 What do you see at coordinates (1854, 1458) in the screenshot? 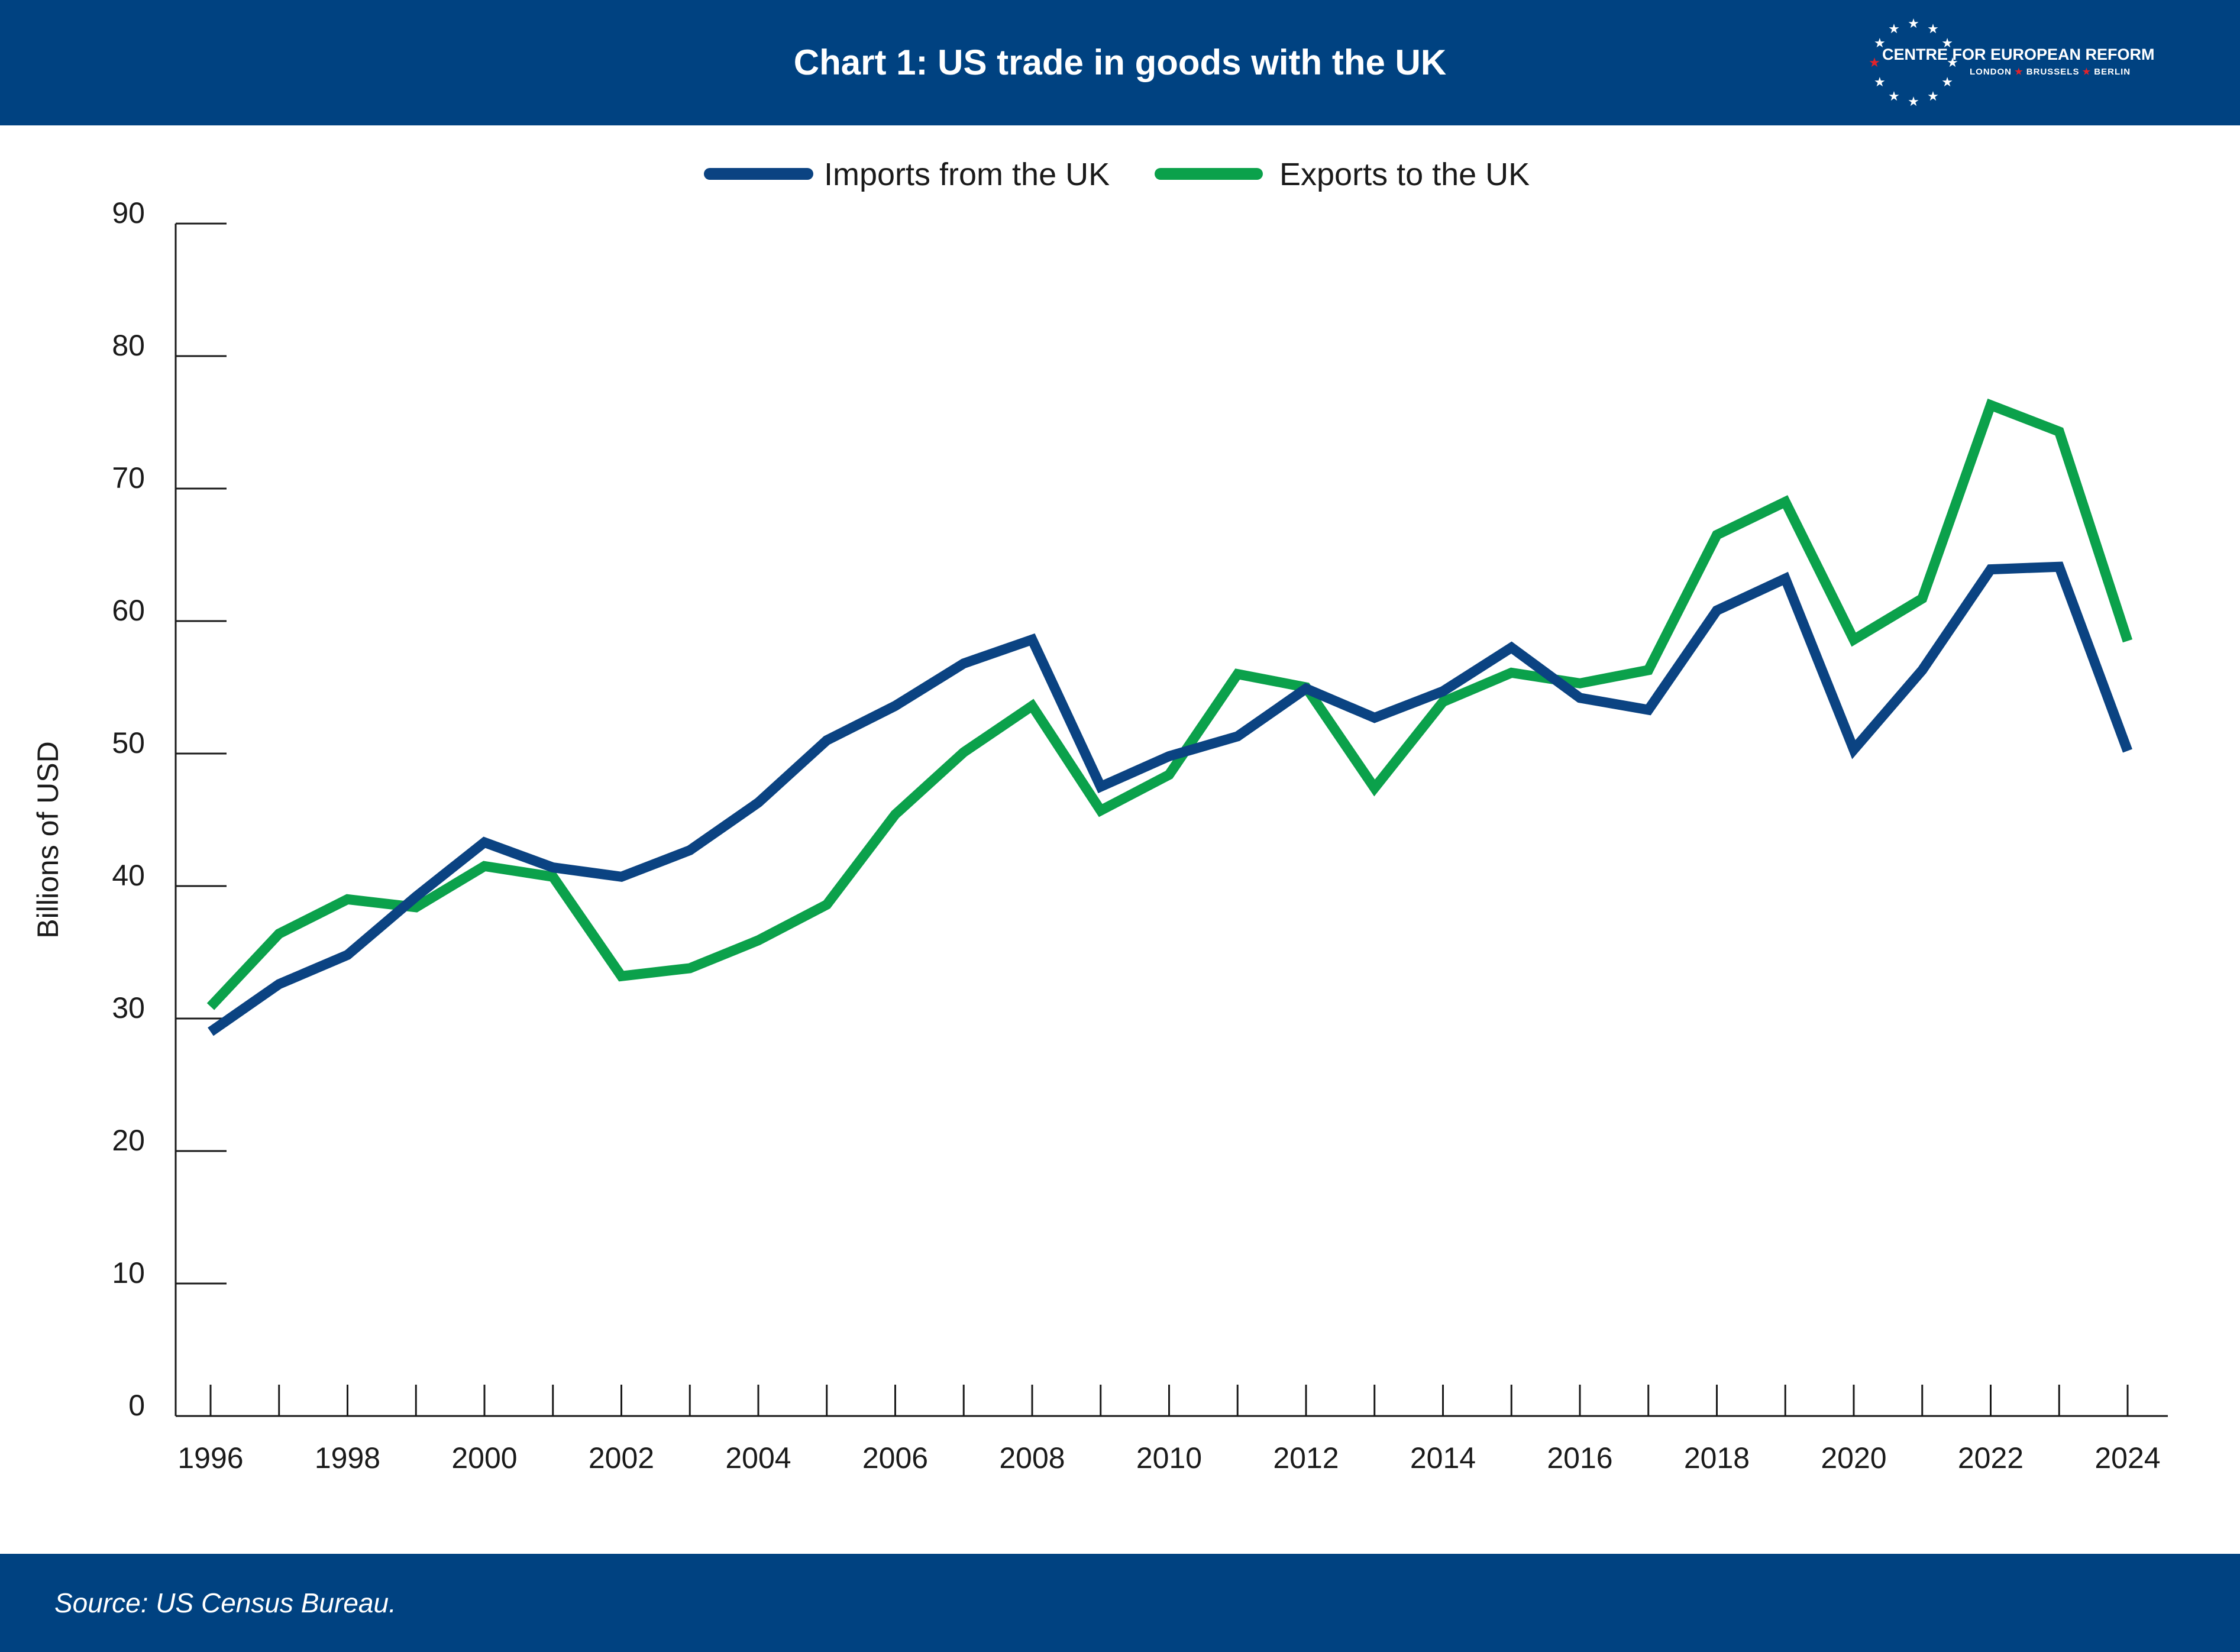
I see `x-tick-label: 2020` at bounding box center [1854, 1458].